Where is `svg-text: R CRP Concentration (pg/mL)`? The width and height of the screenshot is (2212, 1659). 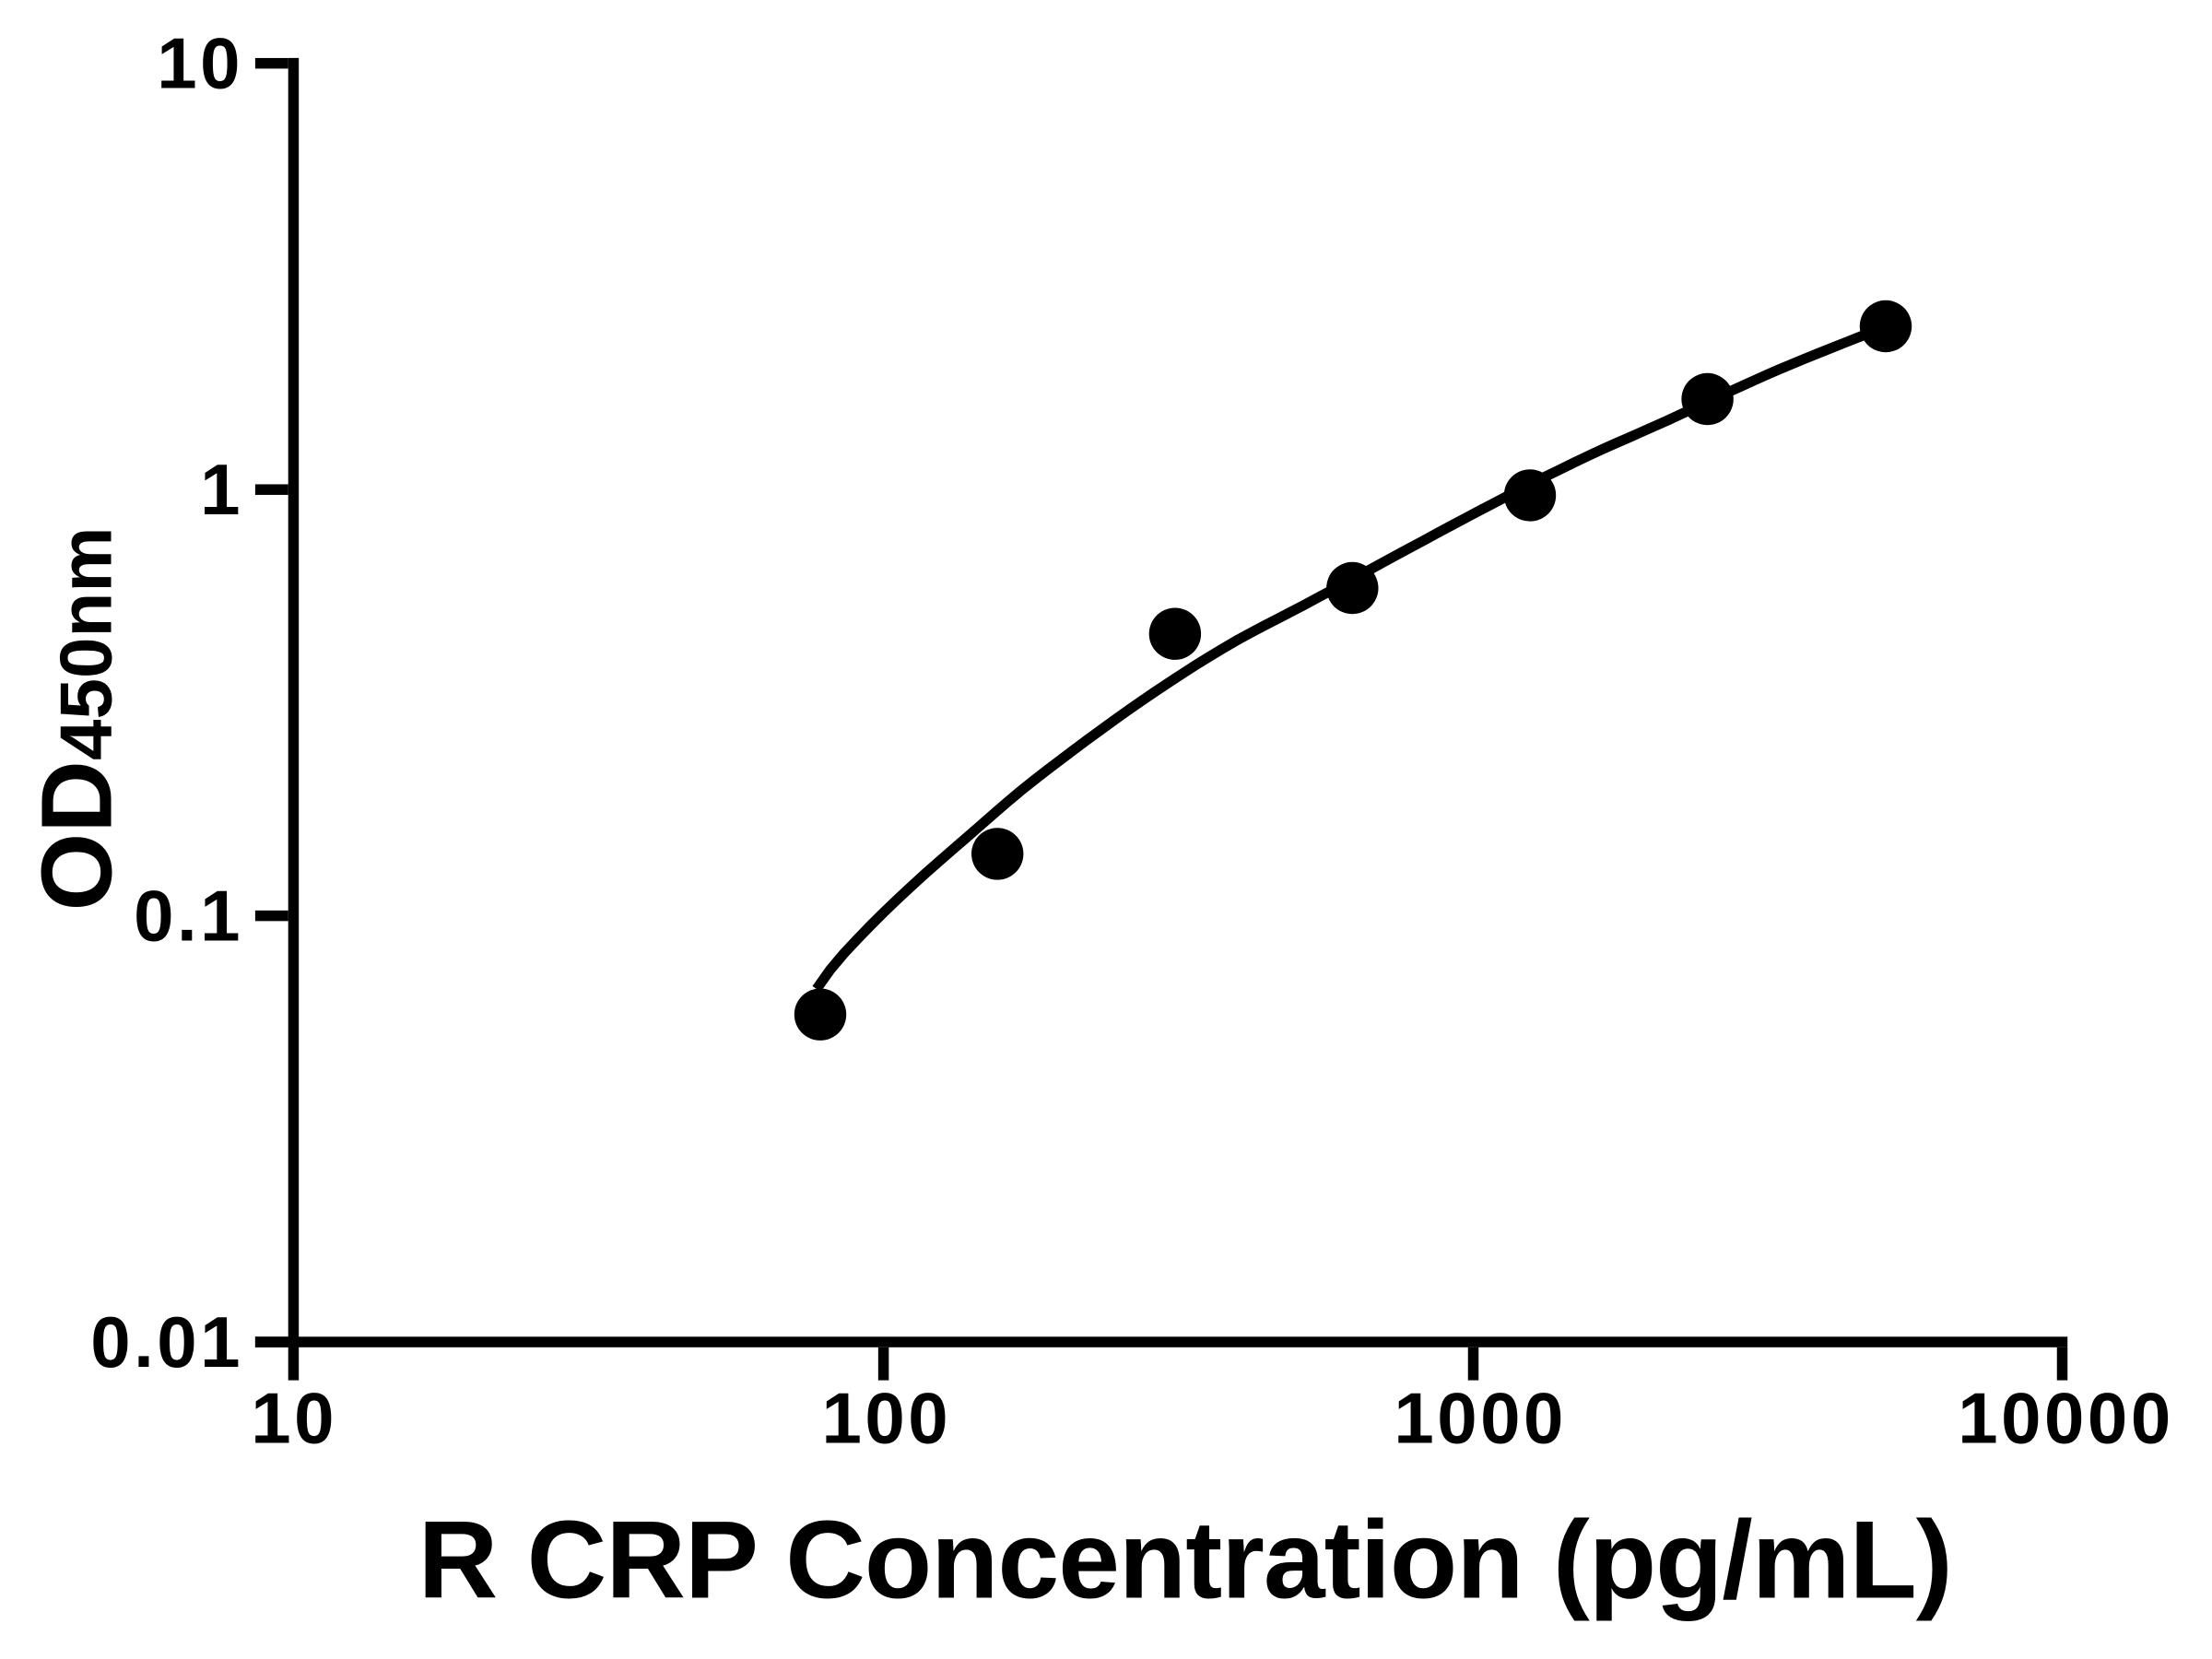 svg-text: R CRP Concentration (pg/mL) is located at coordinates (1185, 1560).